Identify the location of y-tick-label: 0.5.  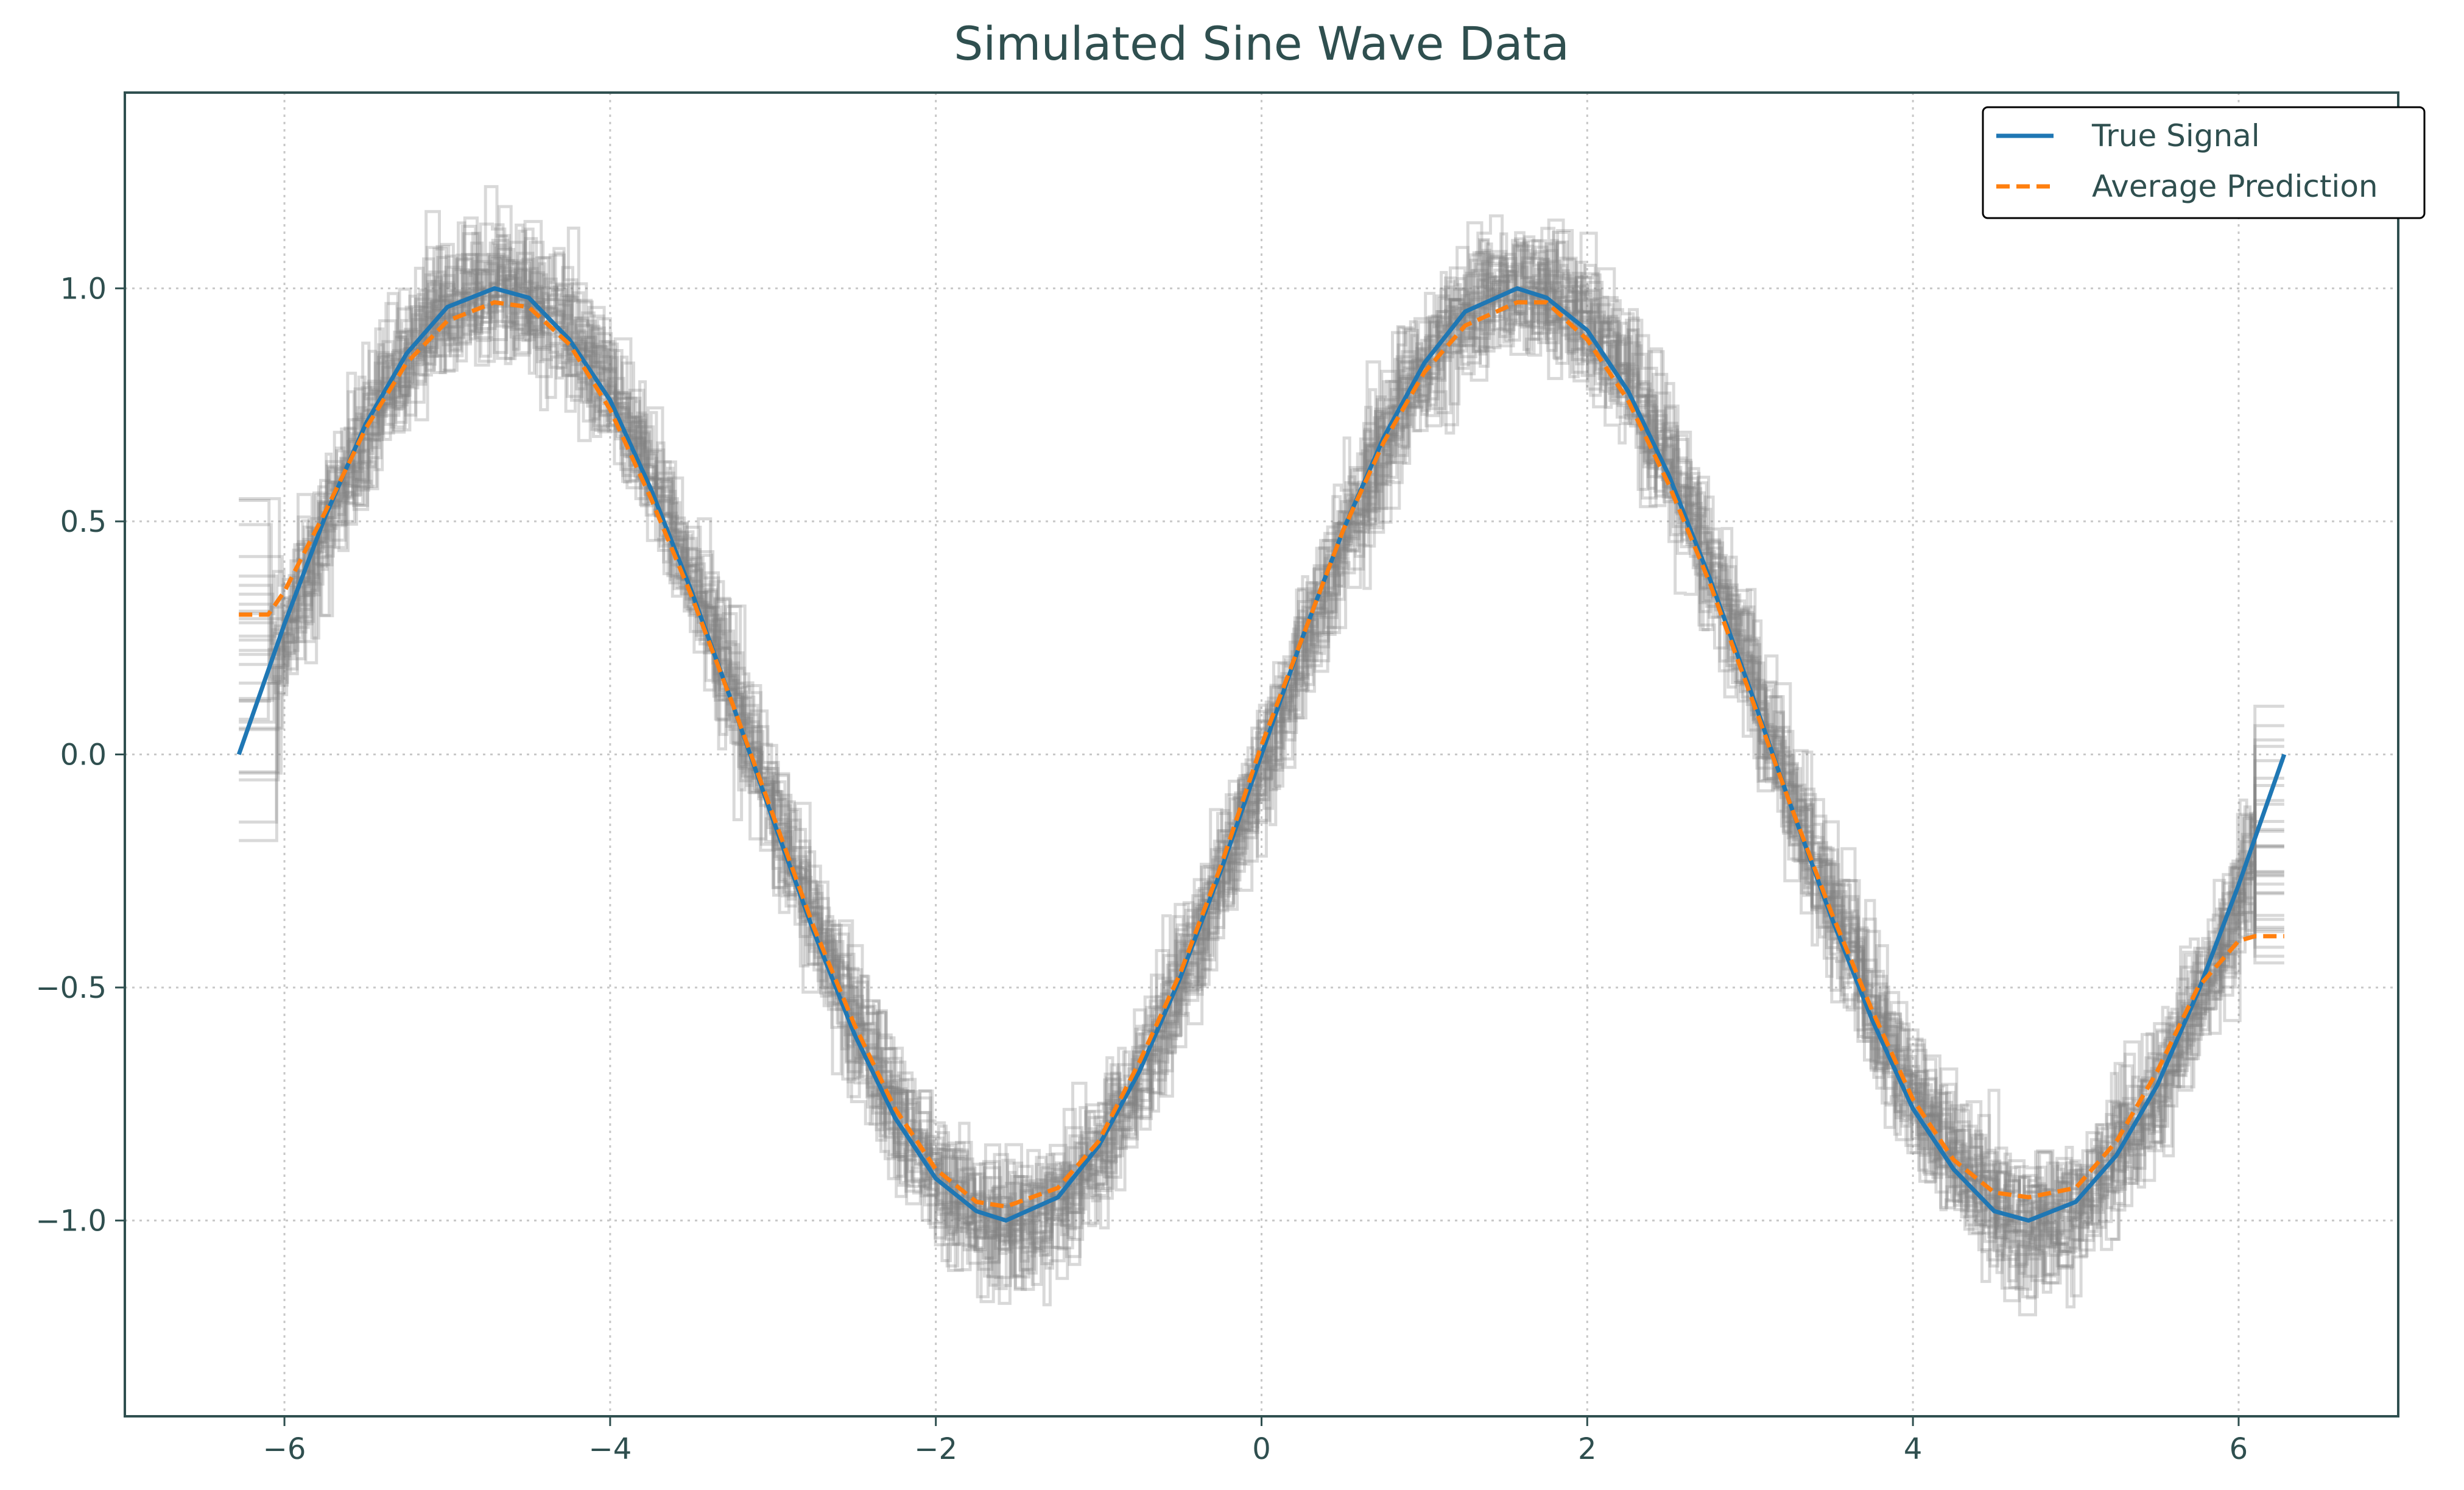
(84, 522).